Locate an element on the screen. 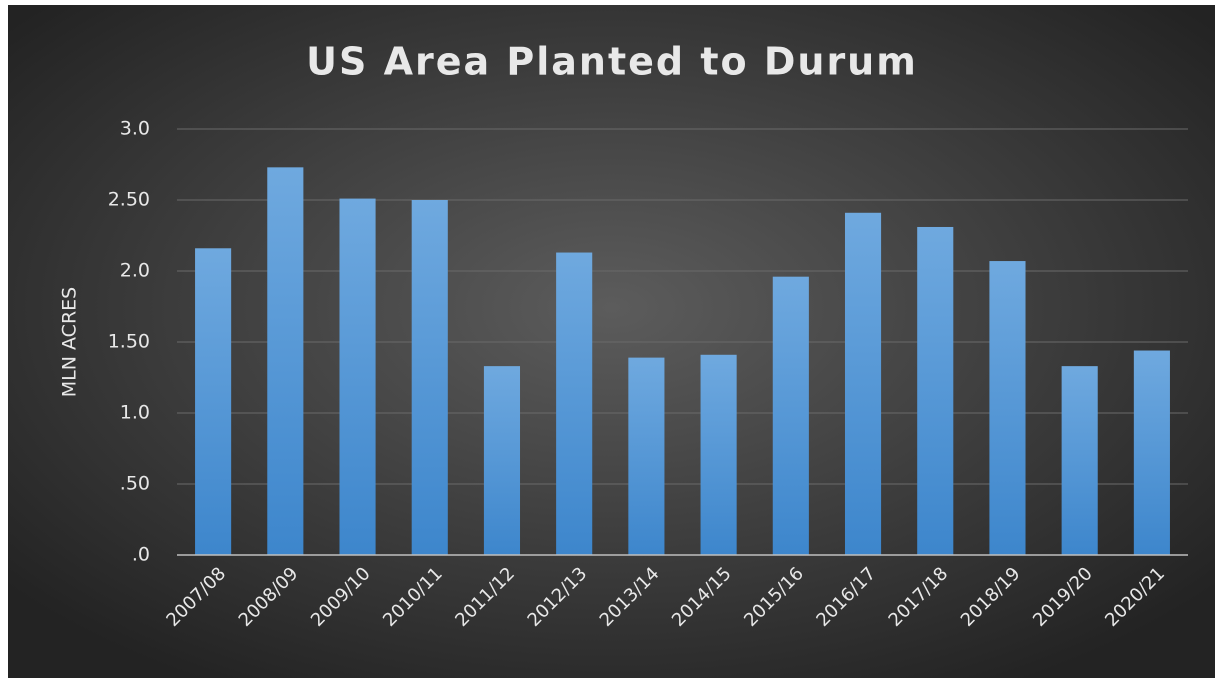 This screenshot has height=685, width=1223. y-tick-label: 2.50 is located at coordinates (129, 200).